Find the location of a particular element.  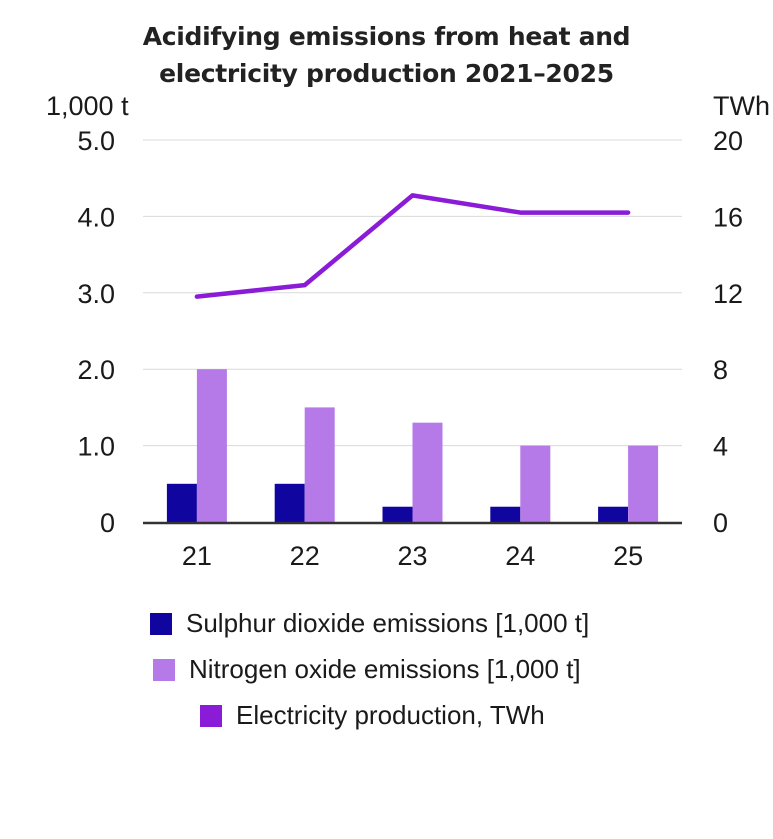

right-axis-label: TWh is located at coordinates (741, 106).